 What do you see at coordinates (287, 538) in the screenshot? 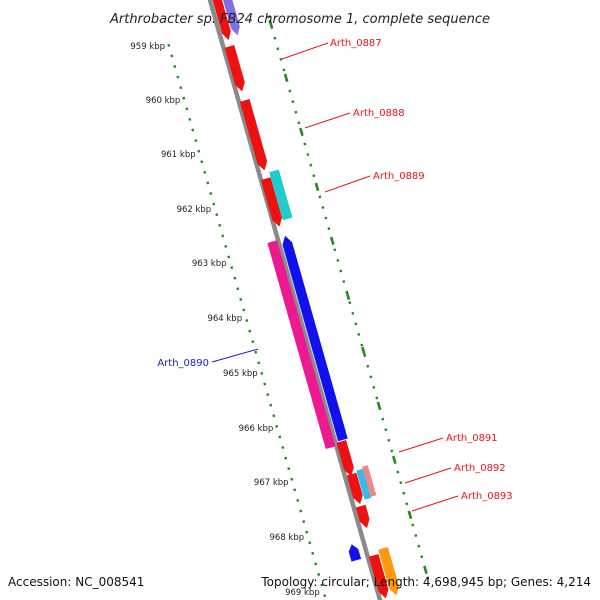
I see `tick-label: 968 kbp` at bounding box center [287, 538].